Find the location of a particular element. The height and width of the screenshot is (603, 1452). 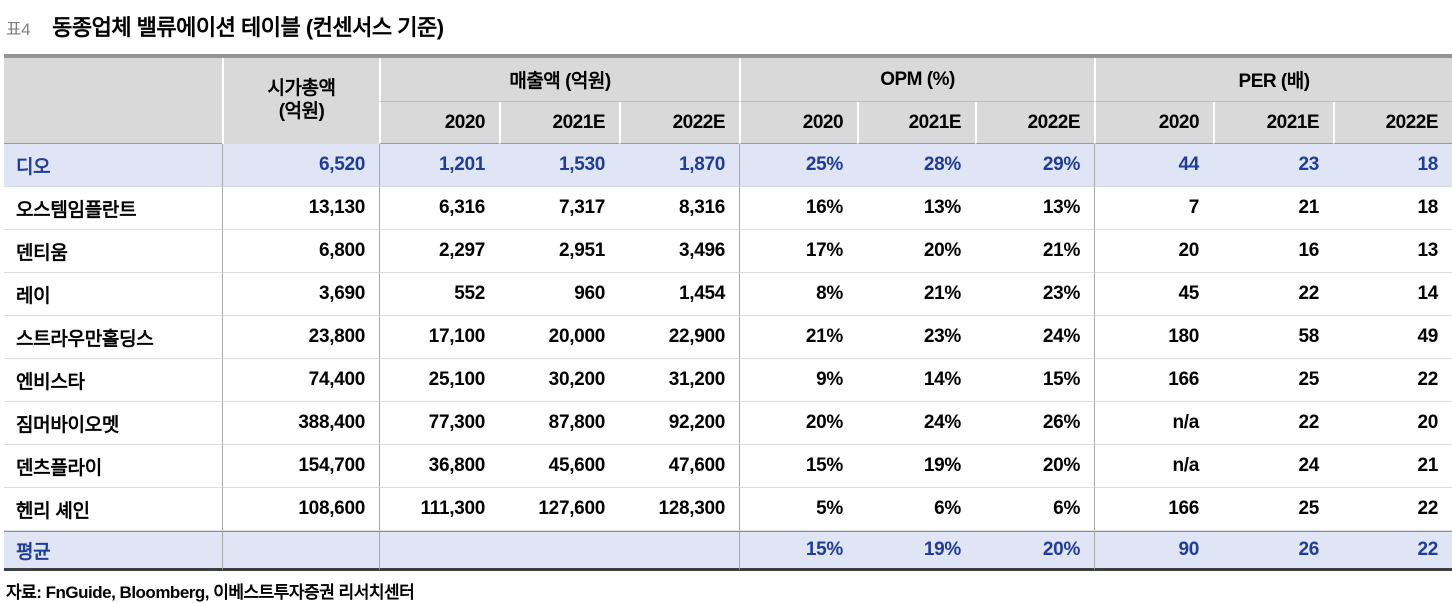

company-name: 덴티움 is located at coordinates (113, 251).